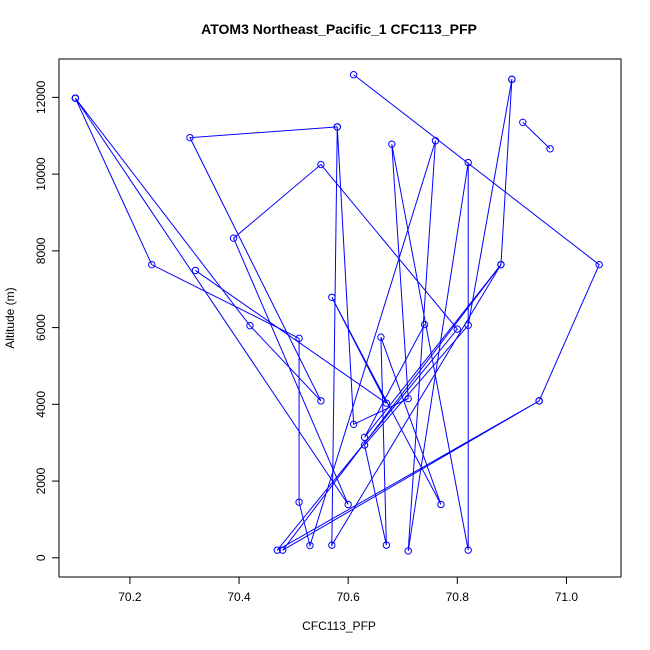 The width and height of the screenshot is (650, 650). Describe the element at coordinates (41, 174) in the screenshot. I see `y-tick-label: 10000` at that location.